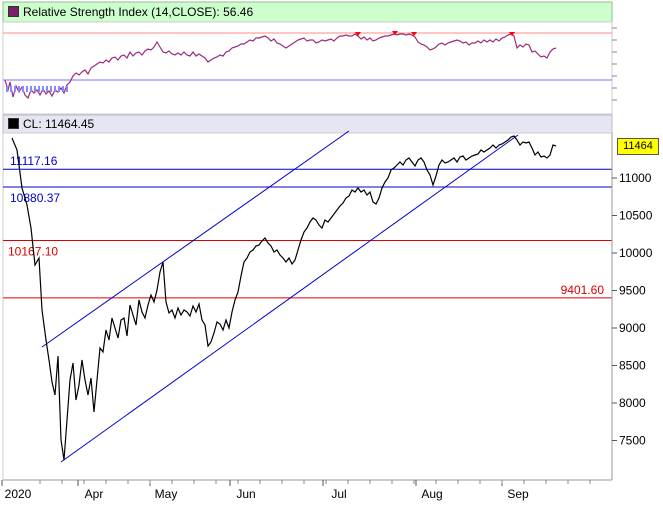  I want to click on level-label: 11117.16, so click(34, 161).